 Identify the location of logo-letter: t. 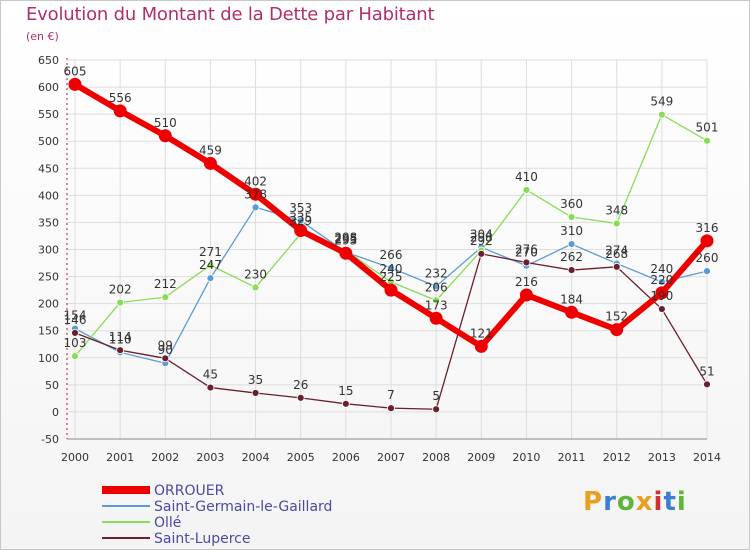
(670, 502).